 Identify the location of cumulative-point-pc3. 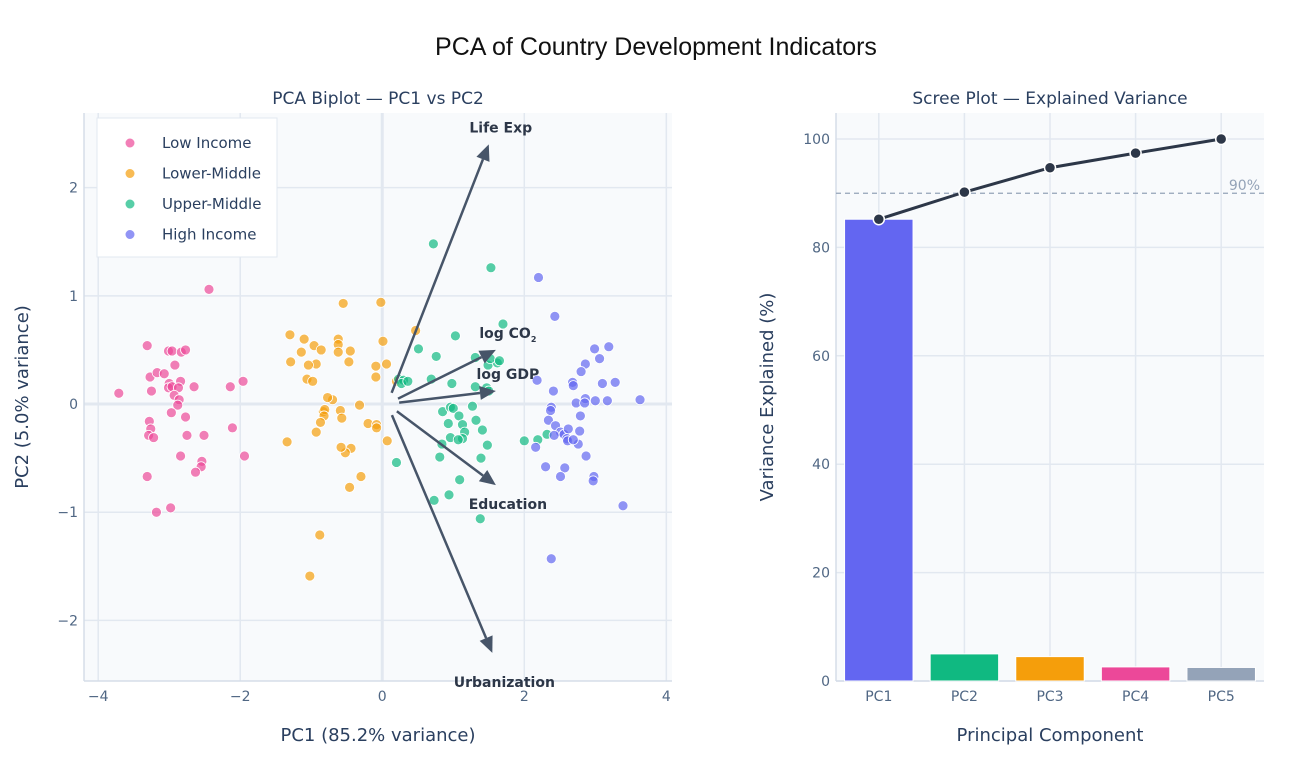
(1050, 167).